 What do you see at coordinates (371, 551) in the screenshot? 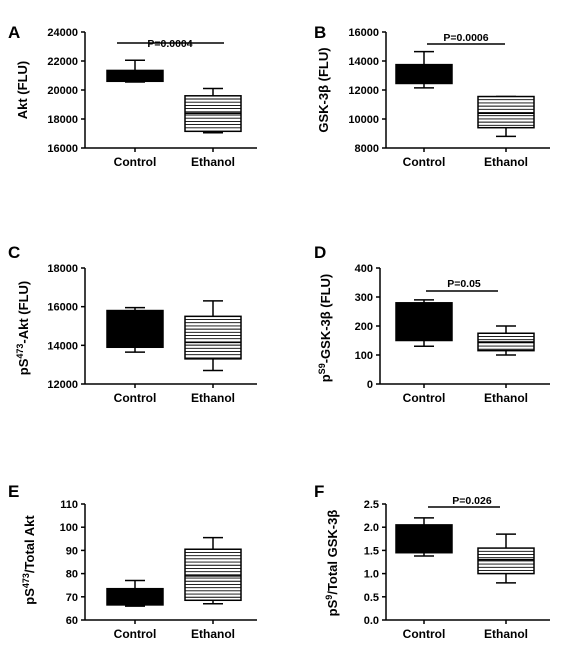
I see `y-tick-label: 1.5` at bounding box center [371, 551].